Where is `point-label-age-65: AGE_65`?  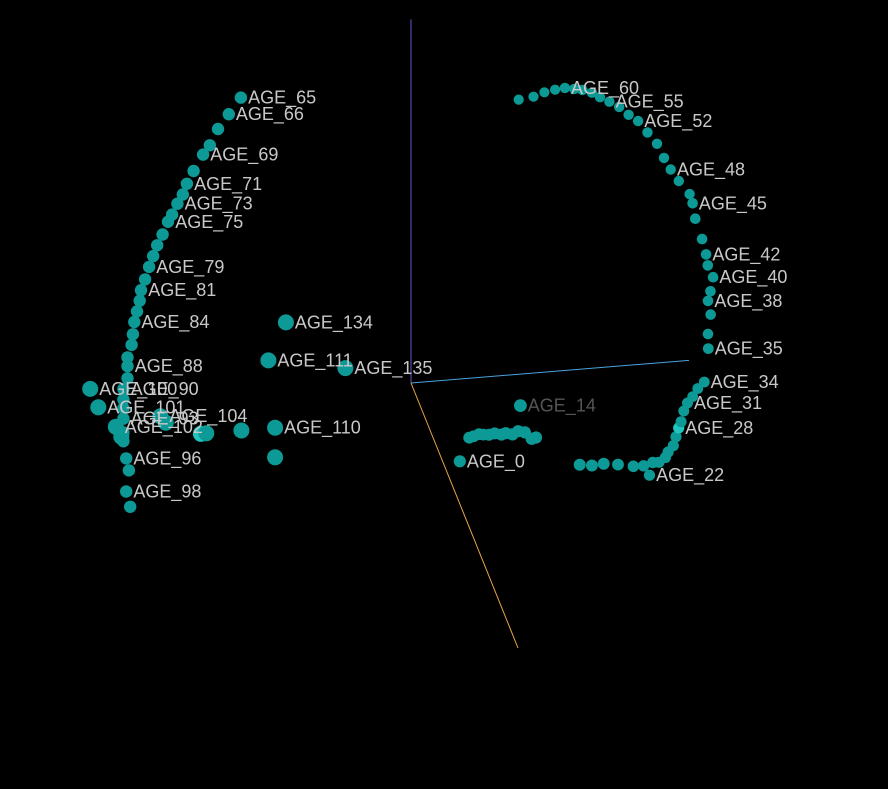
point-label-age-65: AGE_65 is located at coordinates (282, 98).